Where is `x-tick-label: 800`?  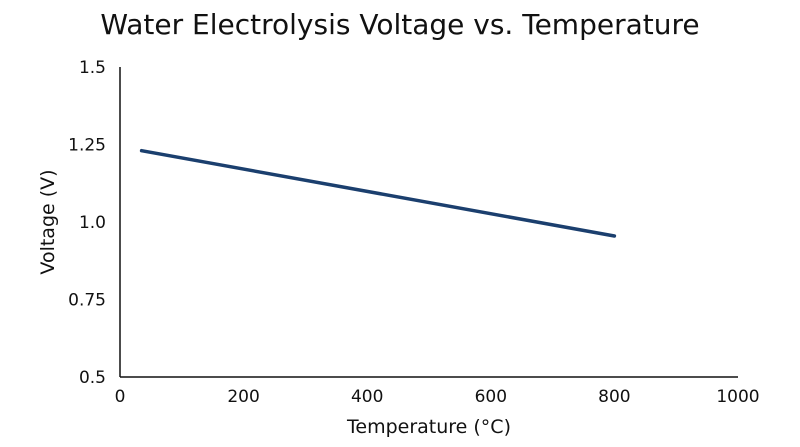 x-tick-label: 800 is located at coordinates (614, 397).